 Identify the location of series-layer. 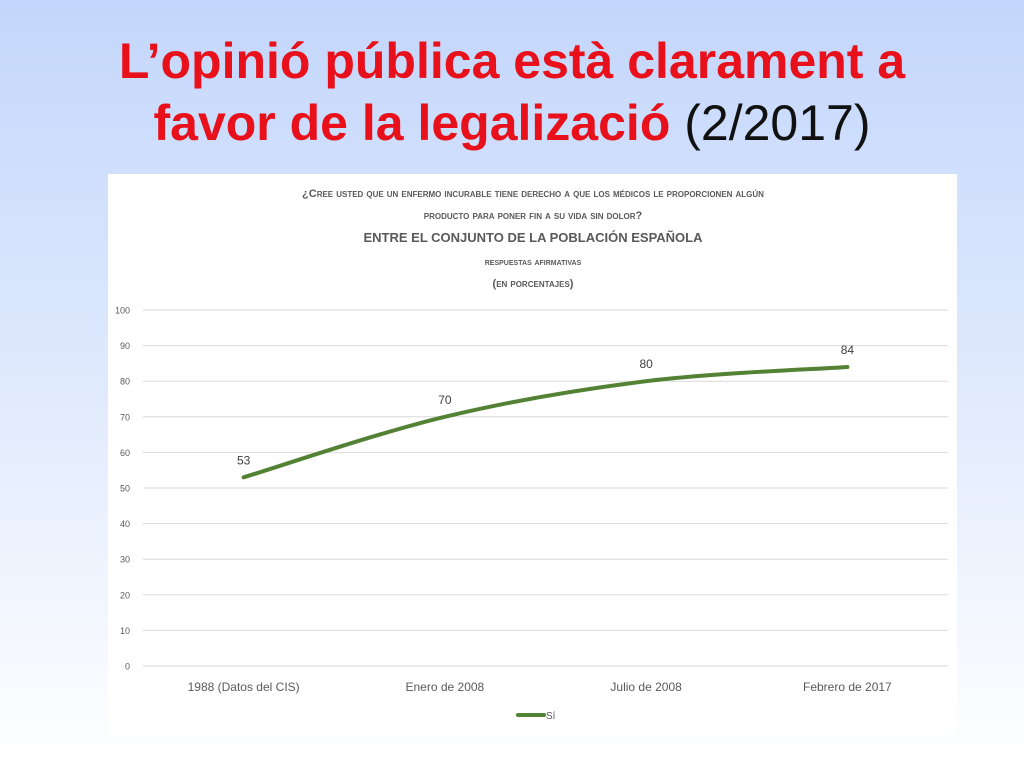
(545, 422).